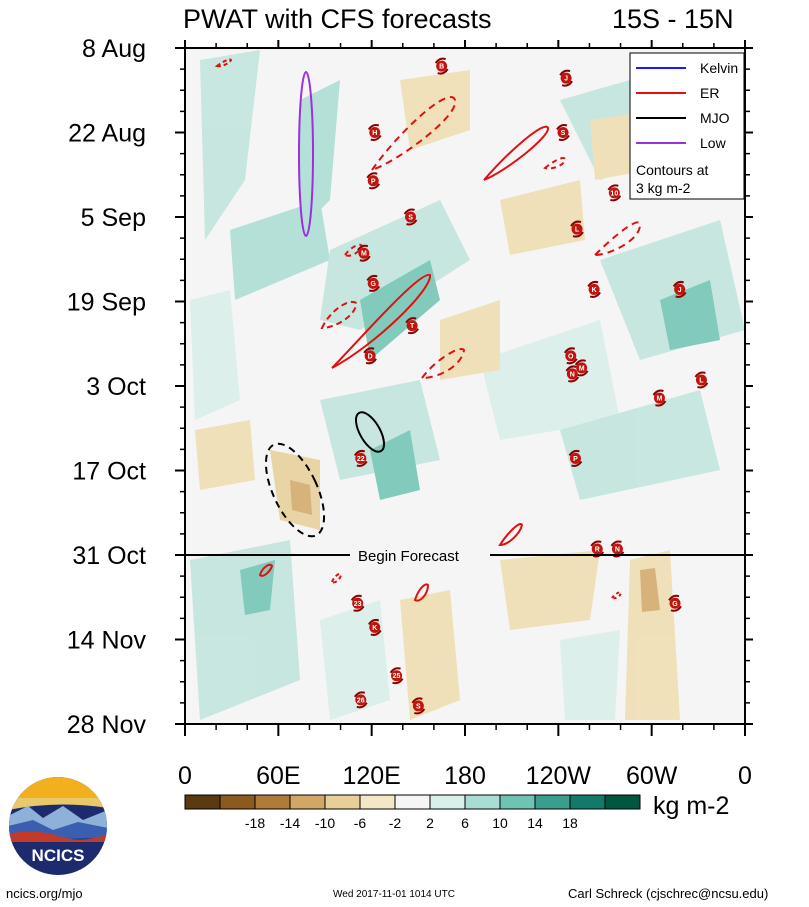 The image size is (809, 907). I want to click on storm-marker: G, so click(373, 283).